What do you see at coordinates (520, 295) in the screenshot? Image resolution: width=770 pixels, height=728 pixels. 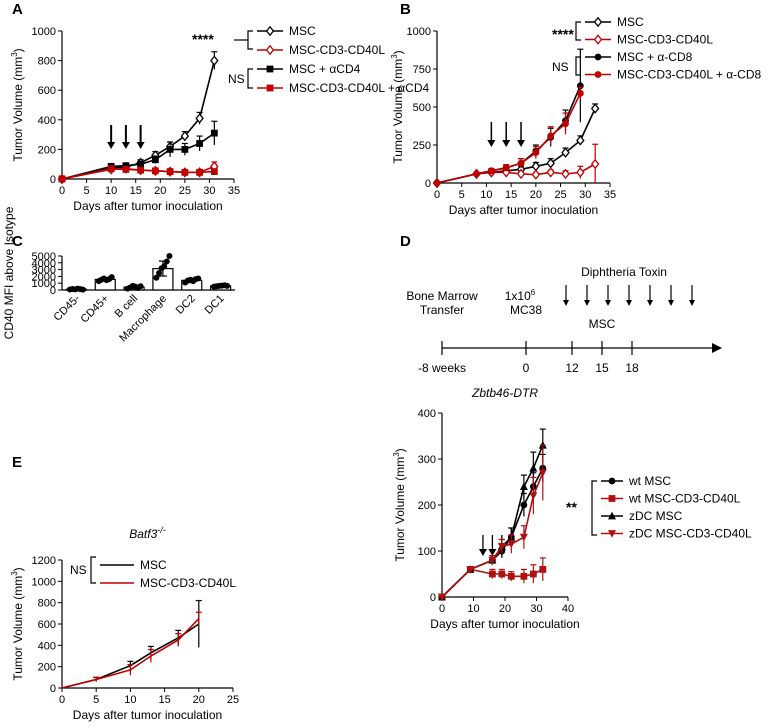 I see `timeline-cells-line1: 1x10⁶` at bounding box center [520, 295].